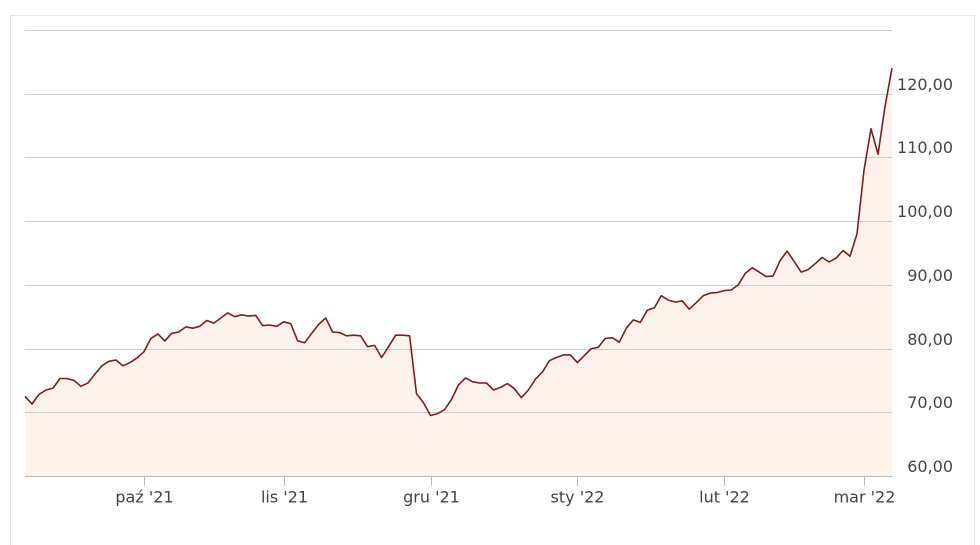  I want to click on y-tick-label: 70,00, so click(930, 402).